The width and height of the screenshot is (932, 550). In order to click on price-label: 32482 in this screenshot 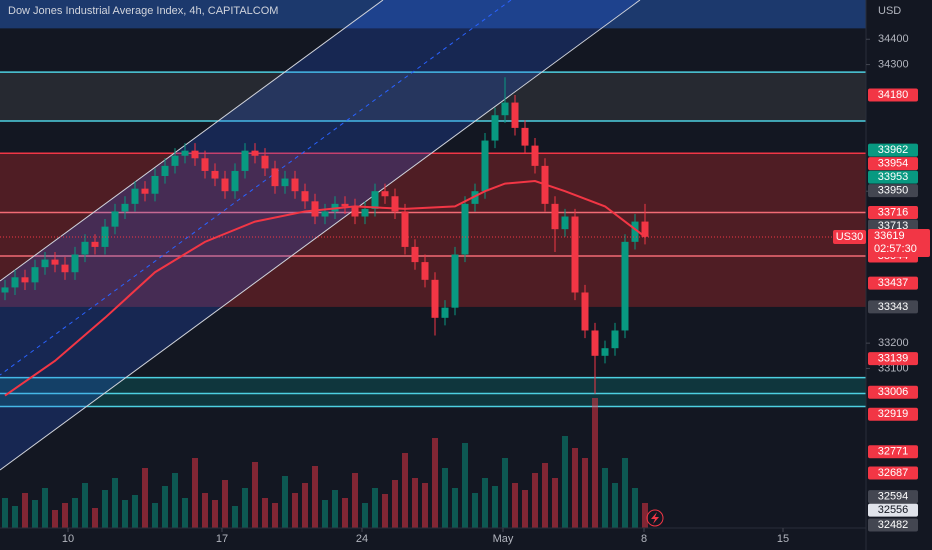, I will do `click(893, 525)`.